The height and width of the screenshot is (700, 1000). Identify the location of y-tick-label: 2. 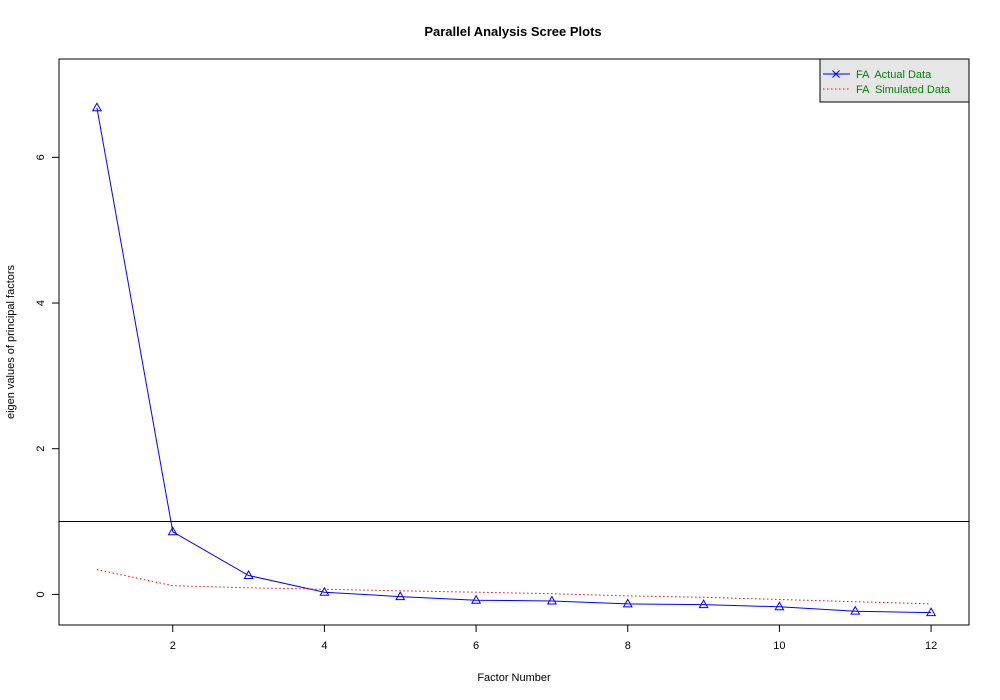
(41, 449).